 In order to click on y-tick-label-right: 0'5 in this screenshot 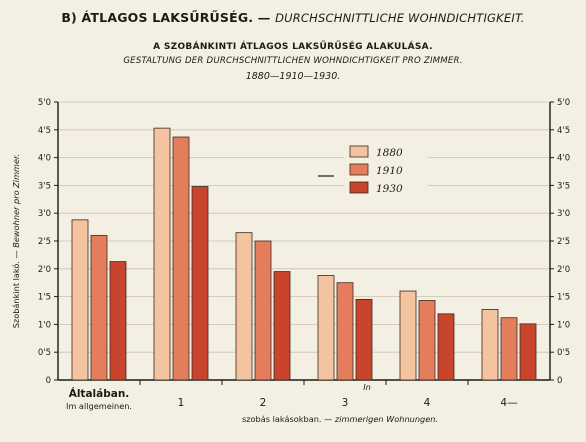, I will do `click(563, 353)`.